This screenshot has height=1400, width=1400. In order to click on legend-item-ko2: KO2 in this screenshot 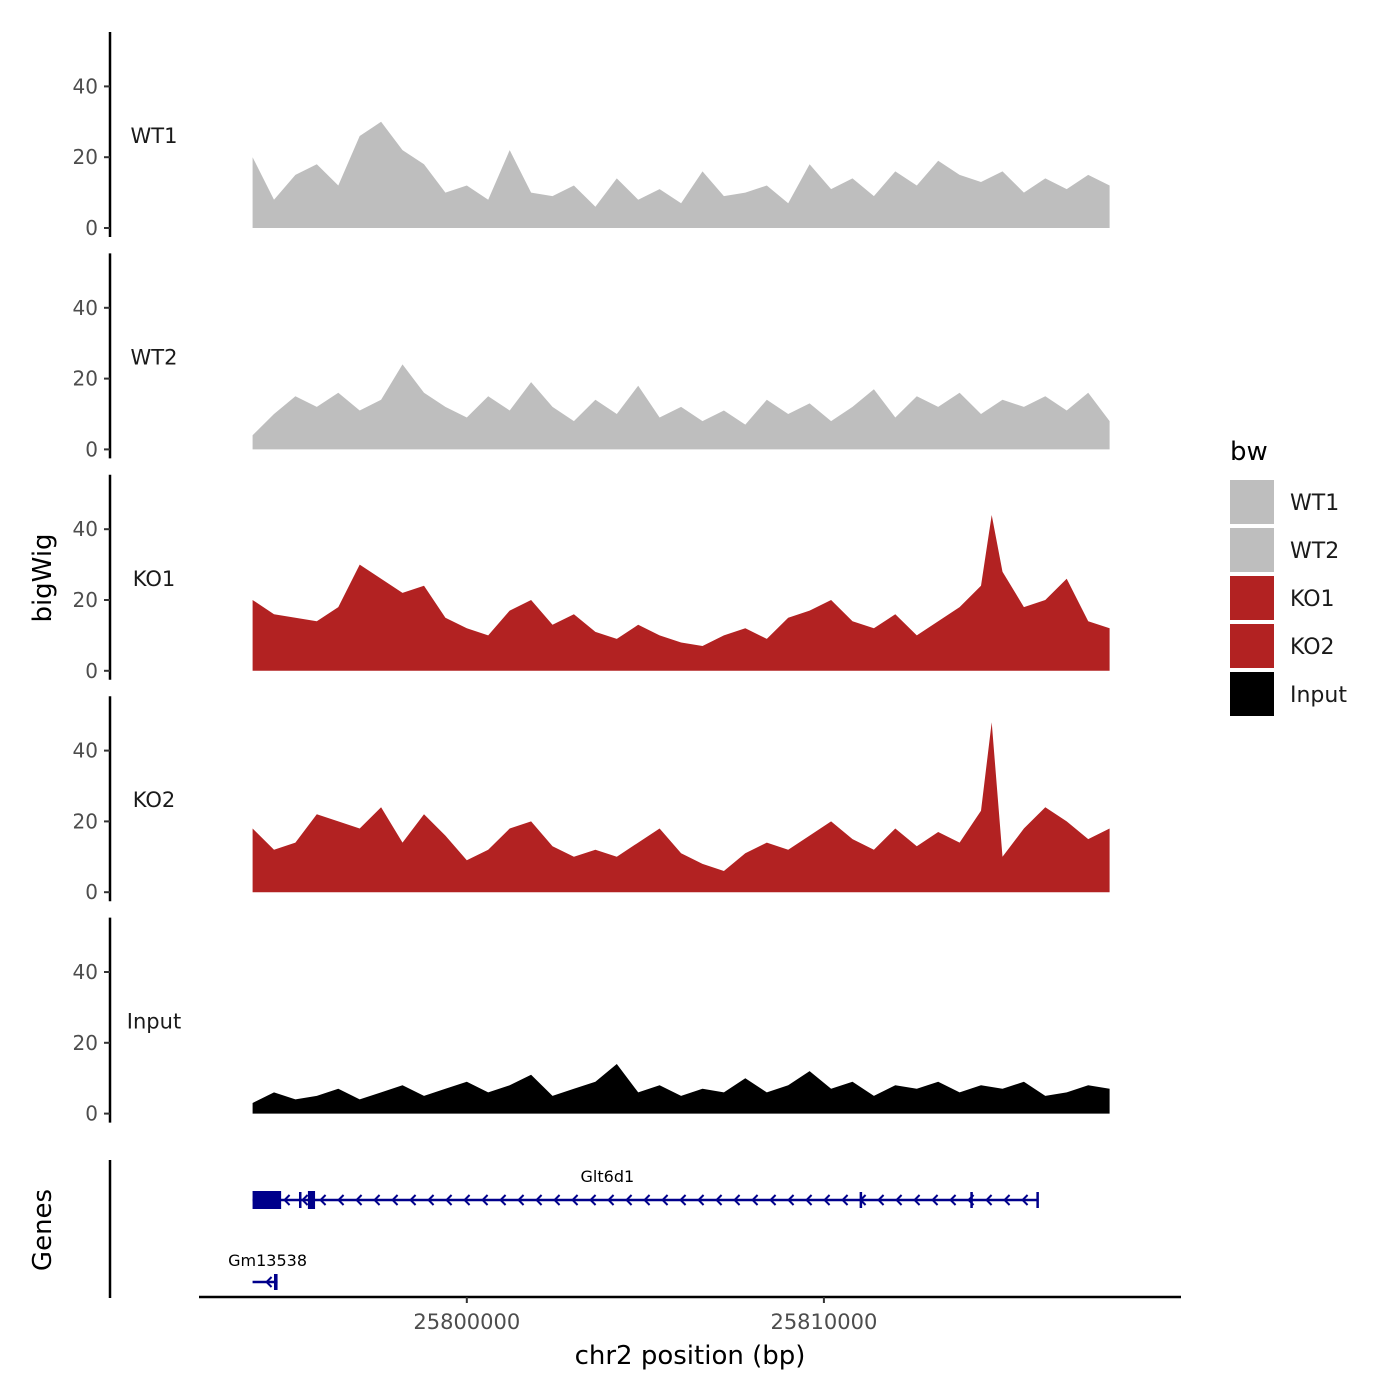, I will do `click(1281, 646)`.